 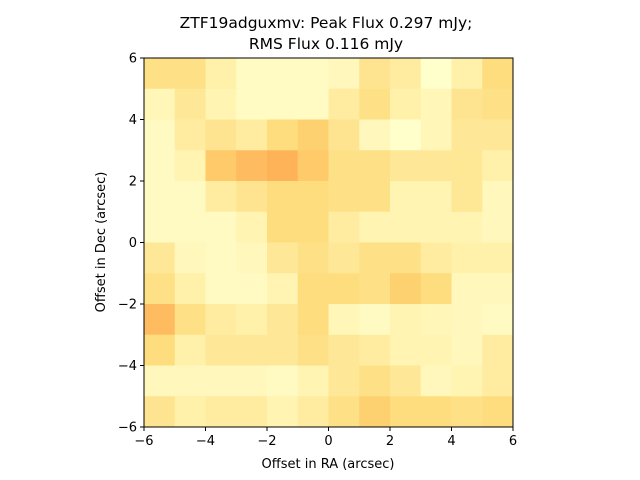 What do you see at coordinates (101, 242) in the screenshot?
I see `y-axis-label: Offset in Dec (arcsec)` at bounding box center [101, 242].